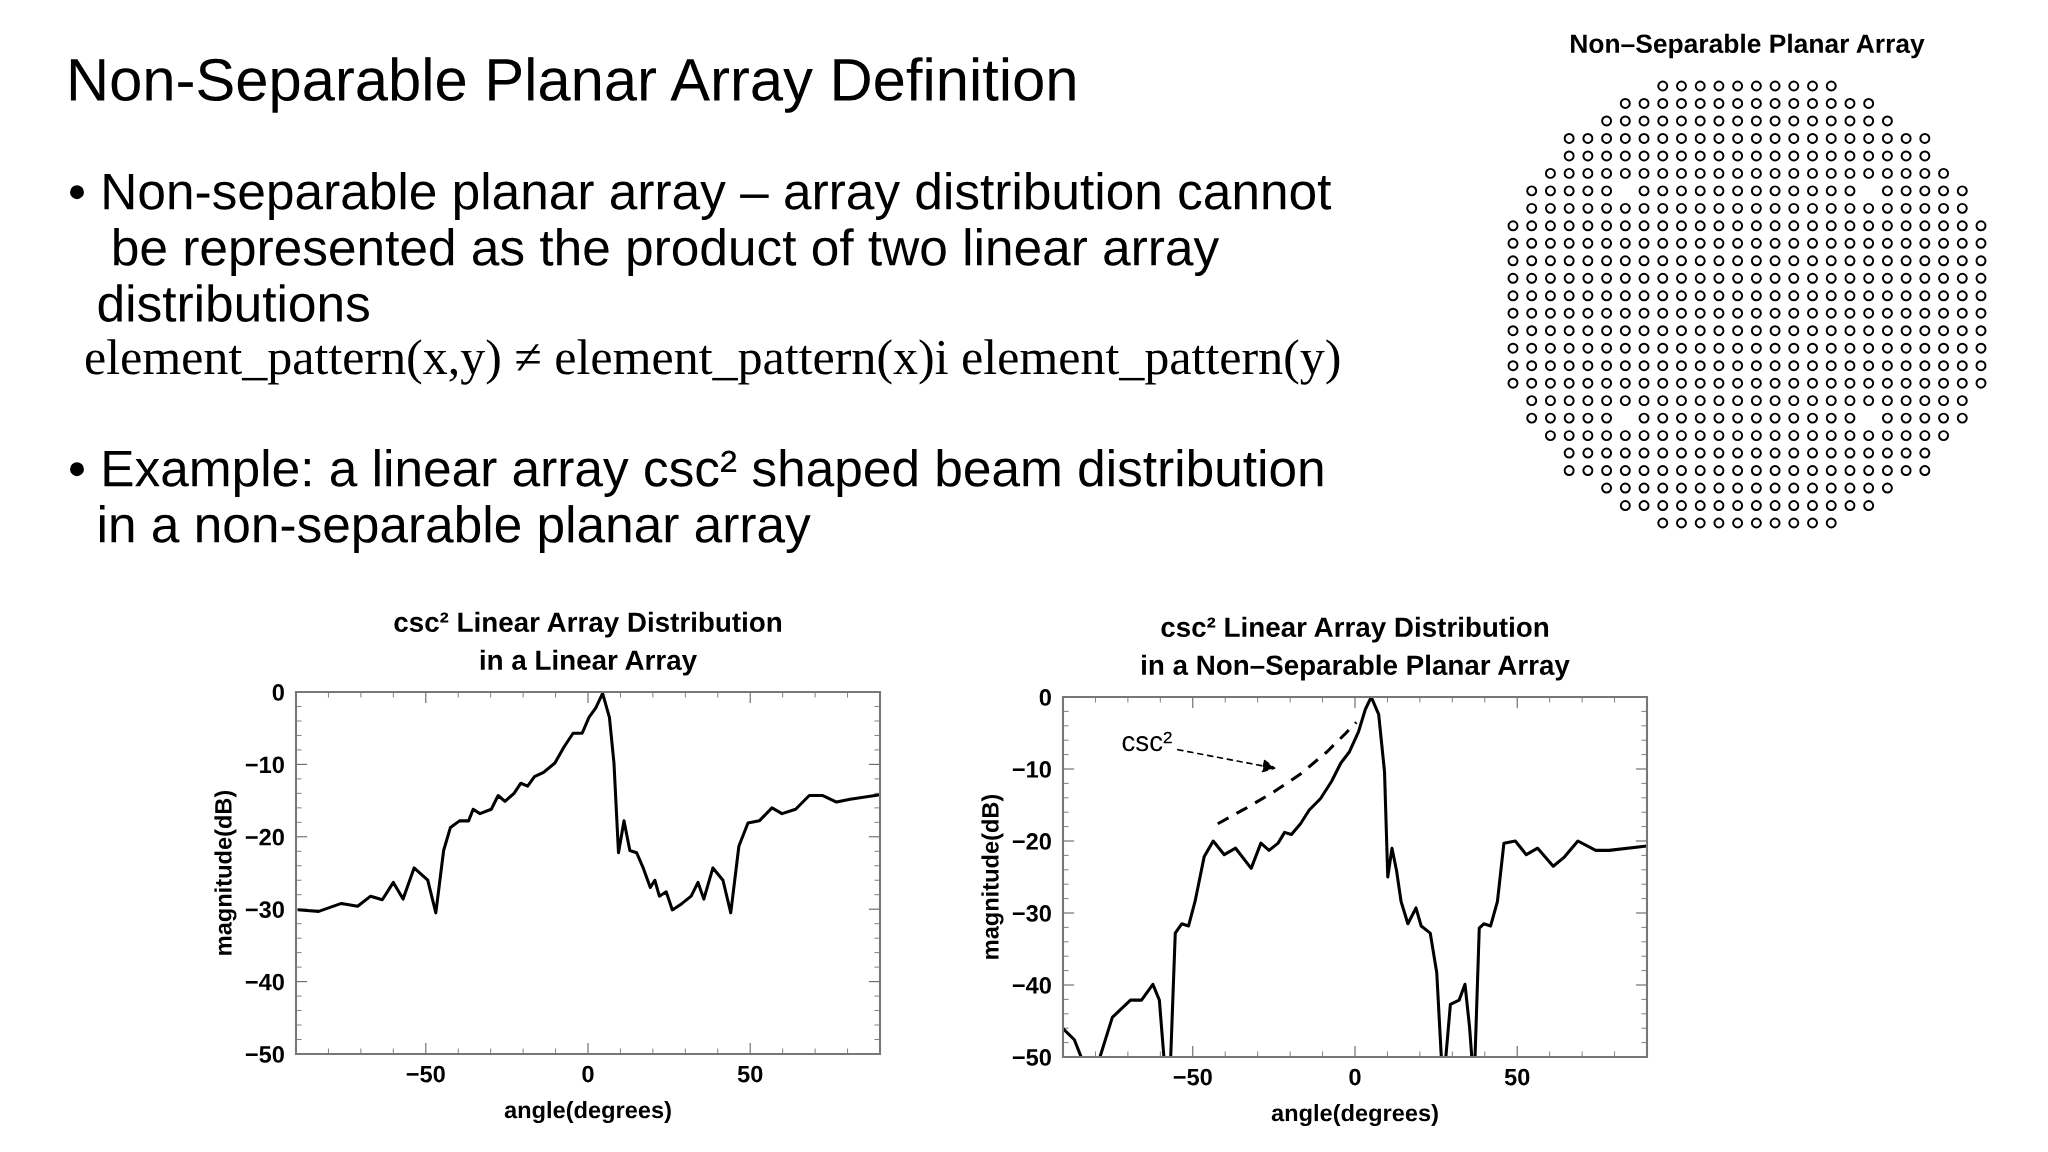 The width and height of the screenshot is (2048, 1152). I want to click on annotation: csc², so click(1147, 741).